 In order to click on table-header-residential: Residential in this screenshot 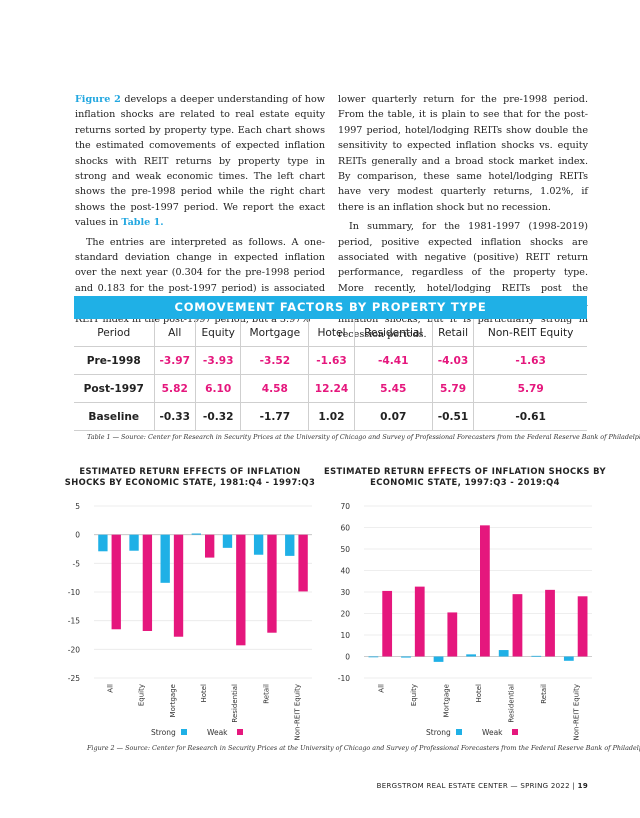, I will do `click(393, 333)`.